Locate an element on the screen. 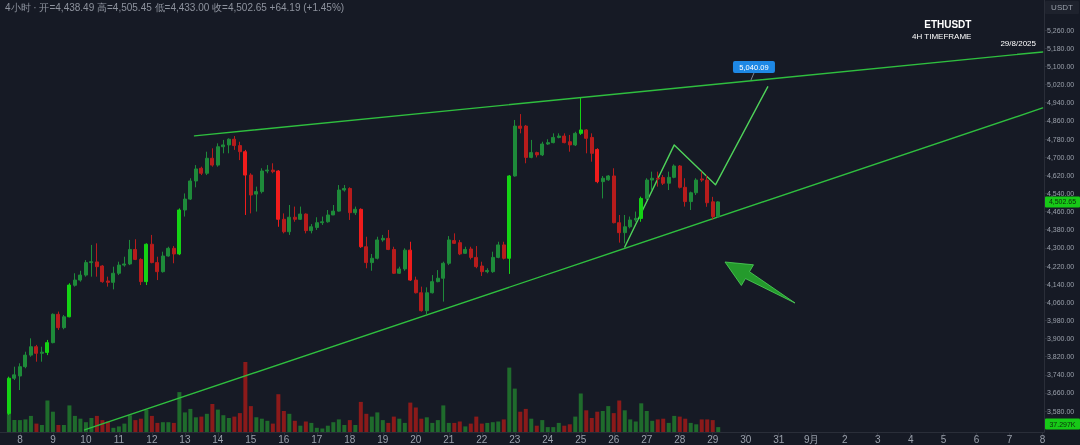 Image resolution: width=1080 pixels, height=445 pixels. x-tick-label: 17 is located at coordinates (317, 439).